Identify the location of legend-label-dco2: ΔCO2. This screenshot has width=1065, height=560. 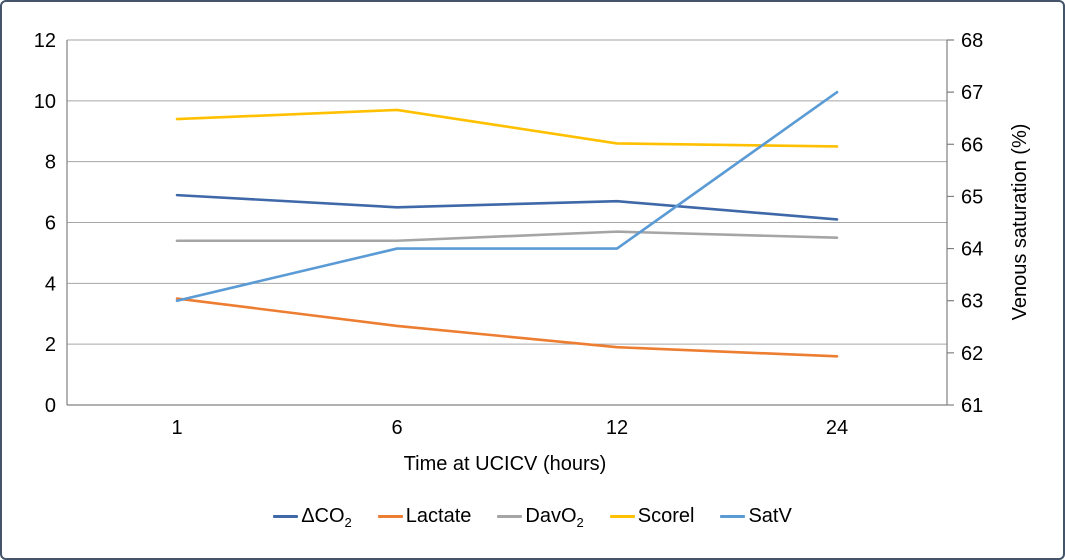
(326, 517).